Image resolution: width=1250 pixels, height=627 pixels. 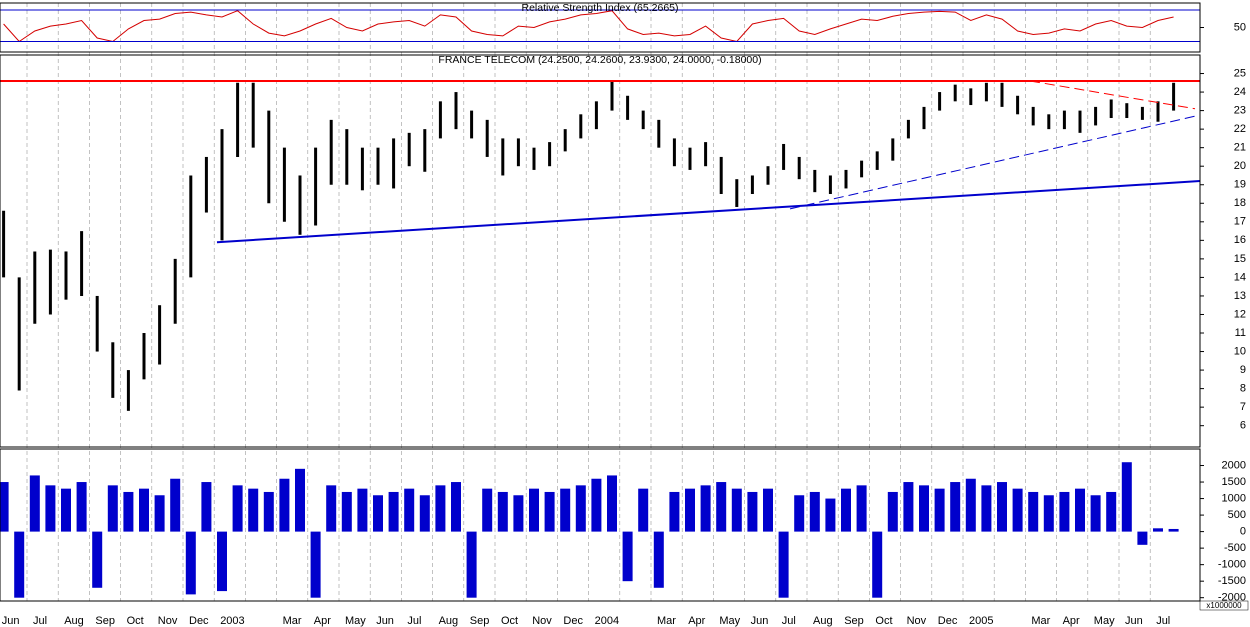 What do you see at coordinates (1243, 407) in the screenshot?
I see `y-tick-label: 7` at bounding box center [1243, 407].